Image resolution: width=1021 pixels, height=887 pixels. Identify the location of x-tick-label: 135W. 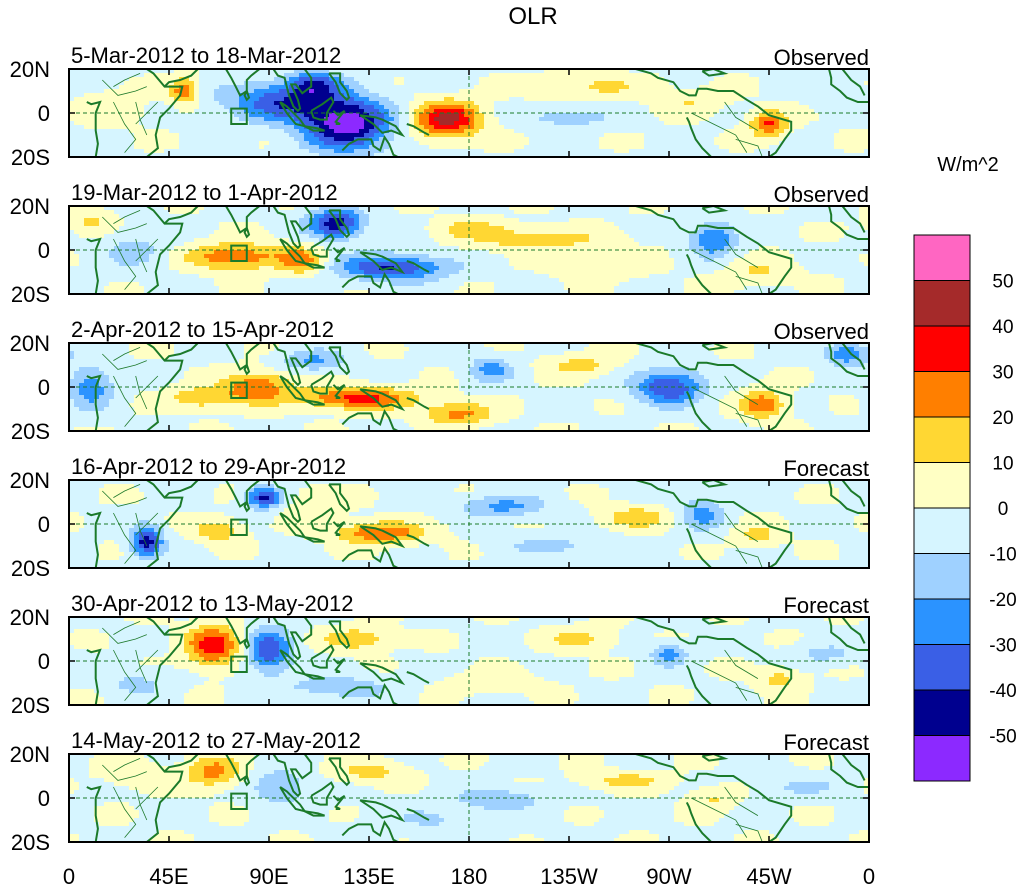
(569, 875).